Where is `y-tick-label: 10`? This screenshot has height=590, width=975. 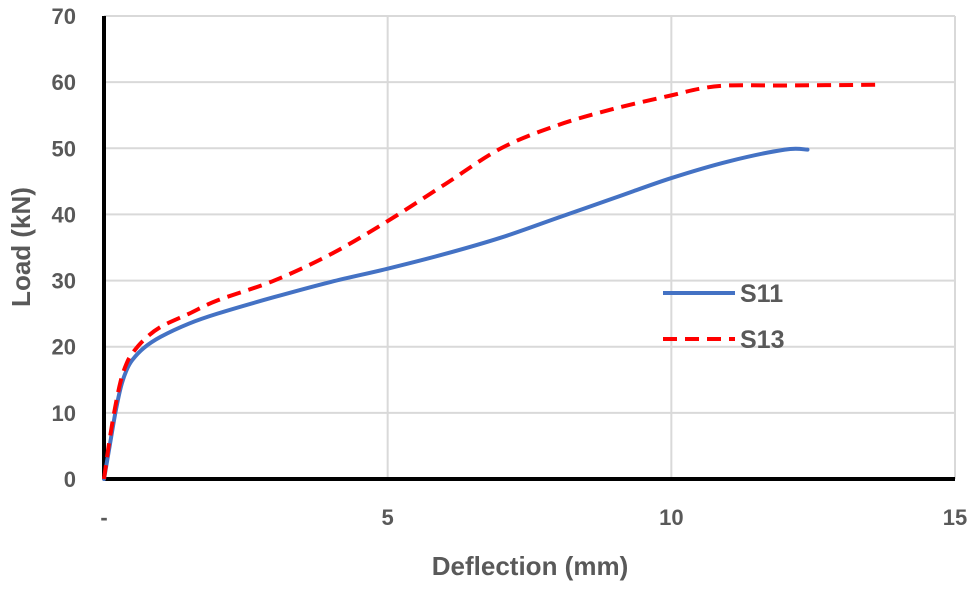 y-tick-label: 10 is located at coordinates (64, 413).